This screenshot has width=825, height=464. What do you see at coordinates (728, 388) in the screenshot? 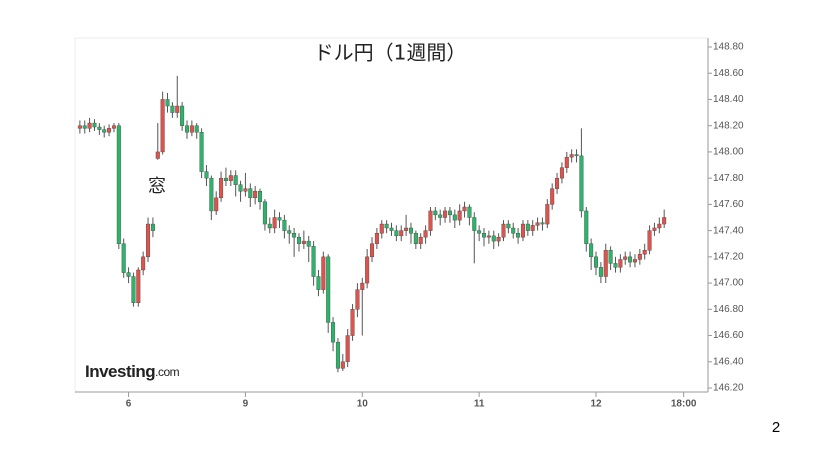
I see `y-tick-label: 146.20` at bounding box center [728, 388].